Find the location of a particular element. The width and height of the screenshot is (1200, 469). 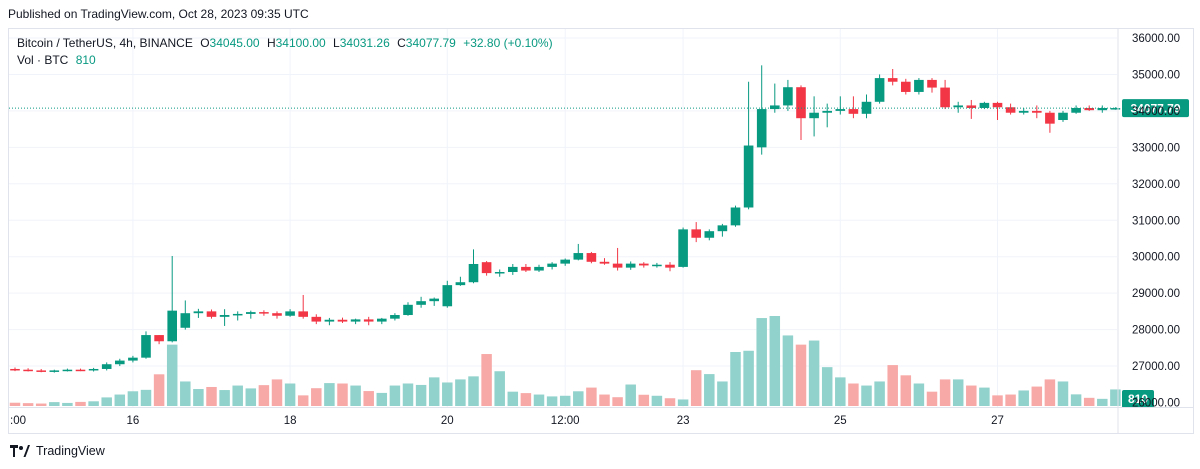

y-tick-label: 34000.00 is located at coordinates (1156, 112).